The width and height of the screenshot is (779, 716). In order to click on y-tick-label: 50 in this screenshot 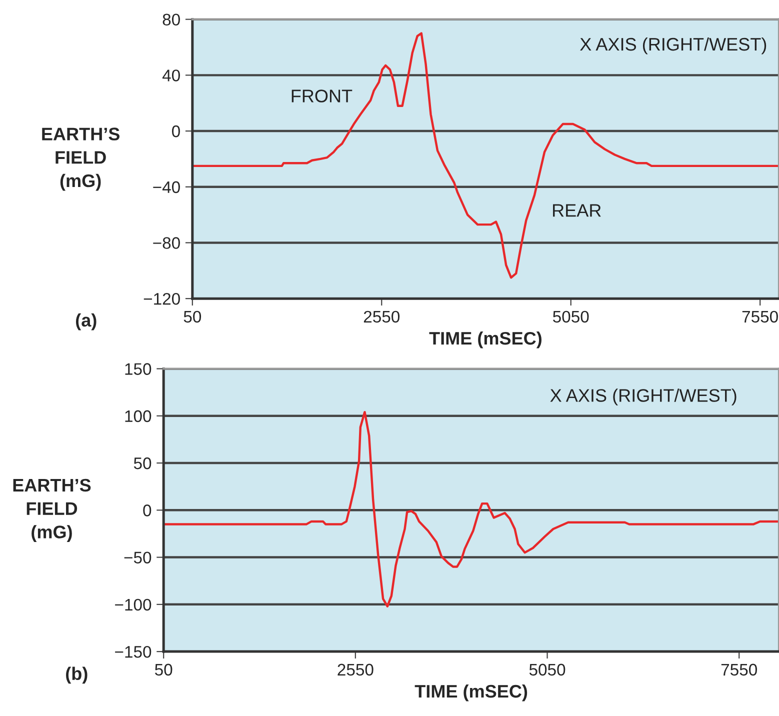, I will do `click(143, 463)`.